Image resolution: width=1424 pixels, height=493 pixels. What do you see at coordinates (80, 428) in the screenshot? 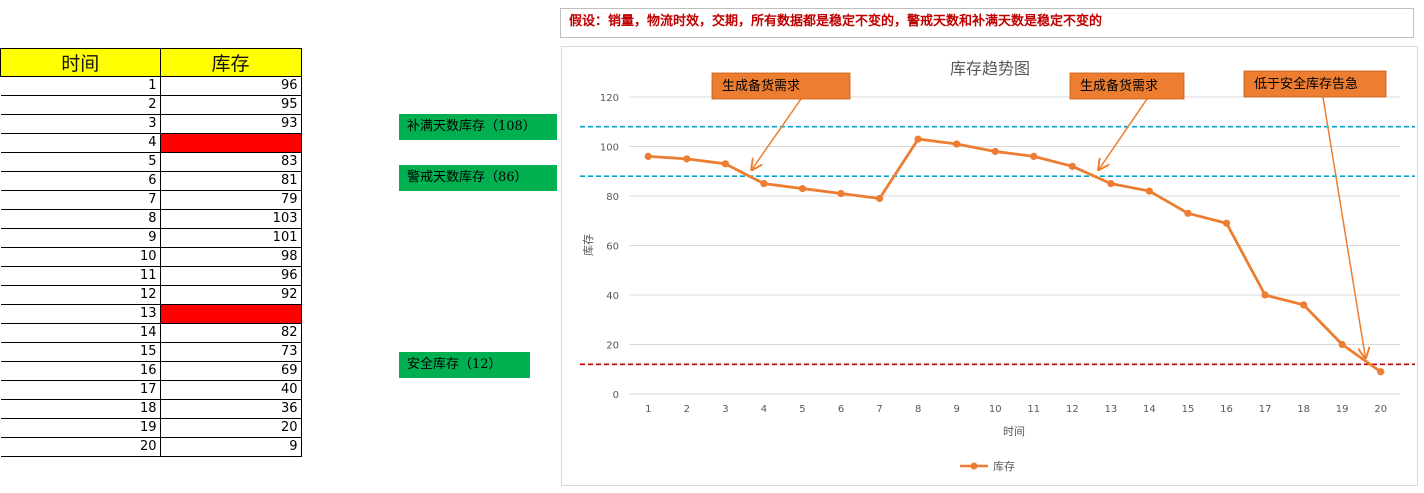
I see `time-cell: 19` at bounding box center [80, 428].